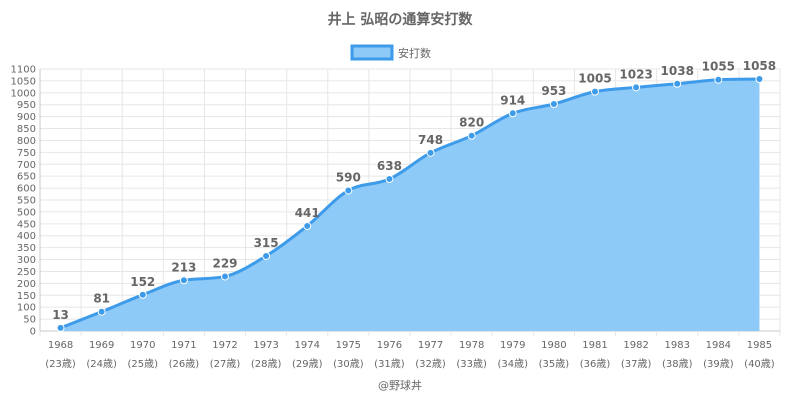 The width and height of the screenshot is (800, 400). What do you see at coordinates (430, 364) in the screenshot?
I see `x-tick-sublabel: (32歳)` at bounding box center [430, 364].